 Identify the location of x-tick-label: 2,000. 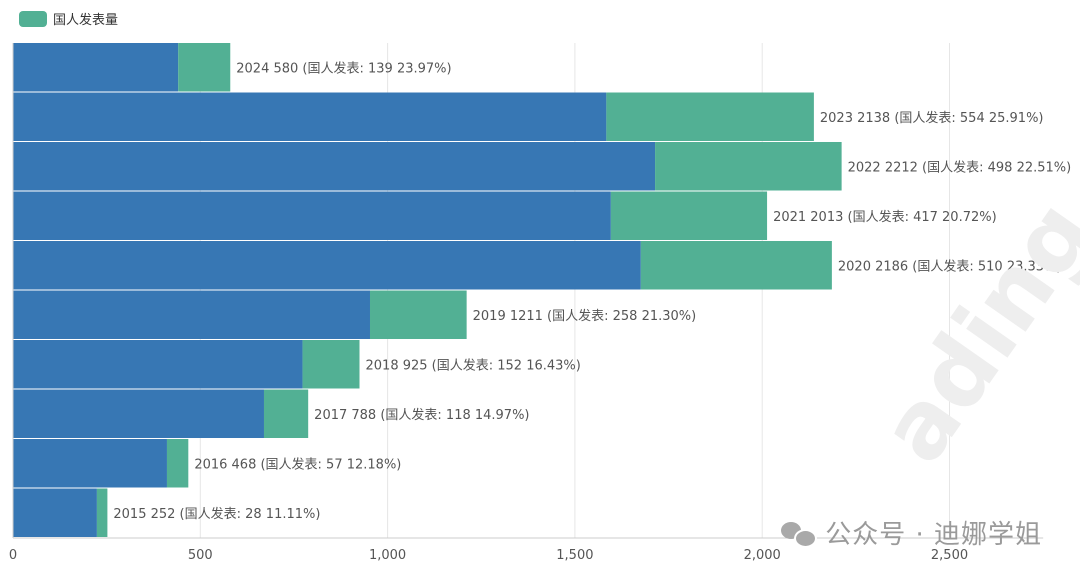
(762, 555).